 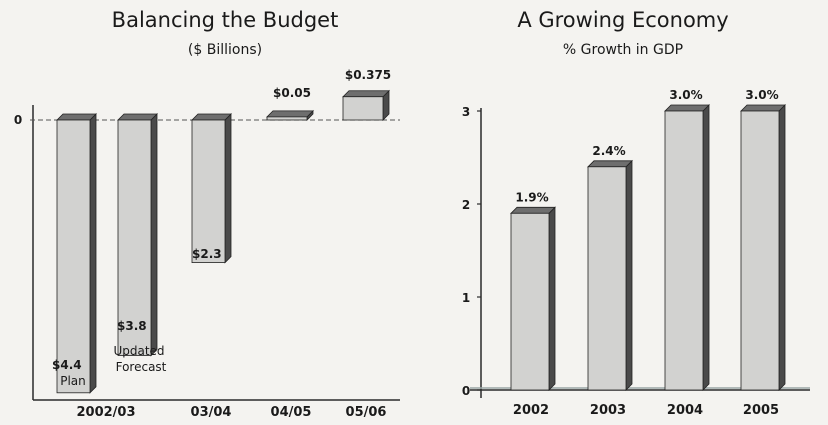 What do you see at coordinates (105, 412) in the screenshot?
I see `budget-x-tick-0: 2002/03` at bounding box center [105, 412].